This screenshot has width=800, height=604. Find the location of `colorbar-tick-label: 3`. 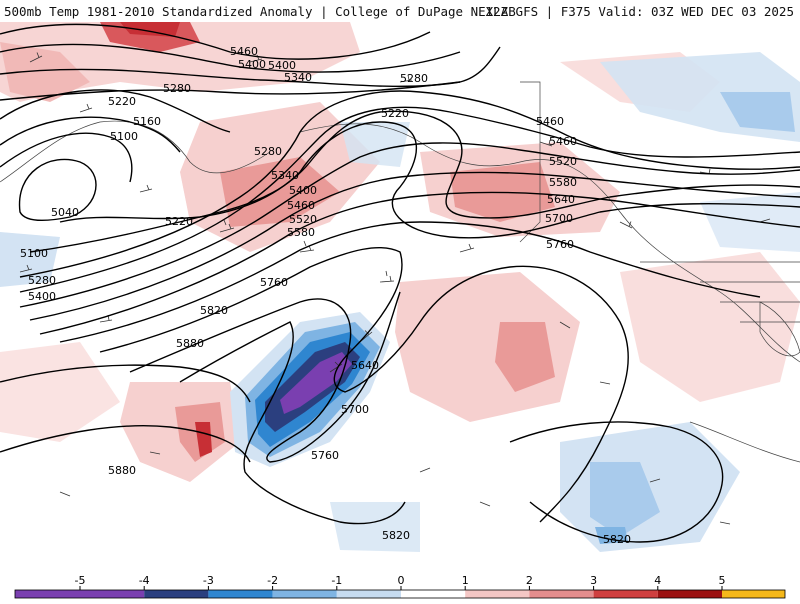

colorbar-tick-label: 3 is located at coordinates (594, 580).